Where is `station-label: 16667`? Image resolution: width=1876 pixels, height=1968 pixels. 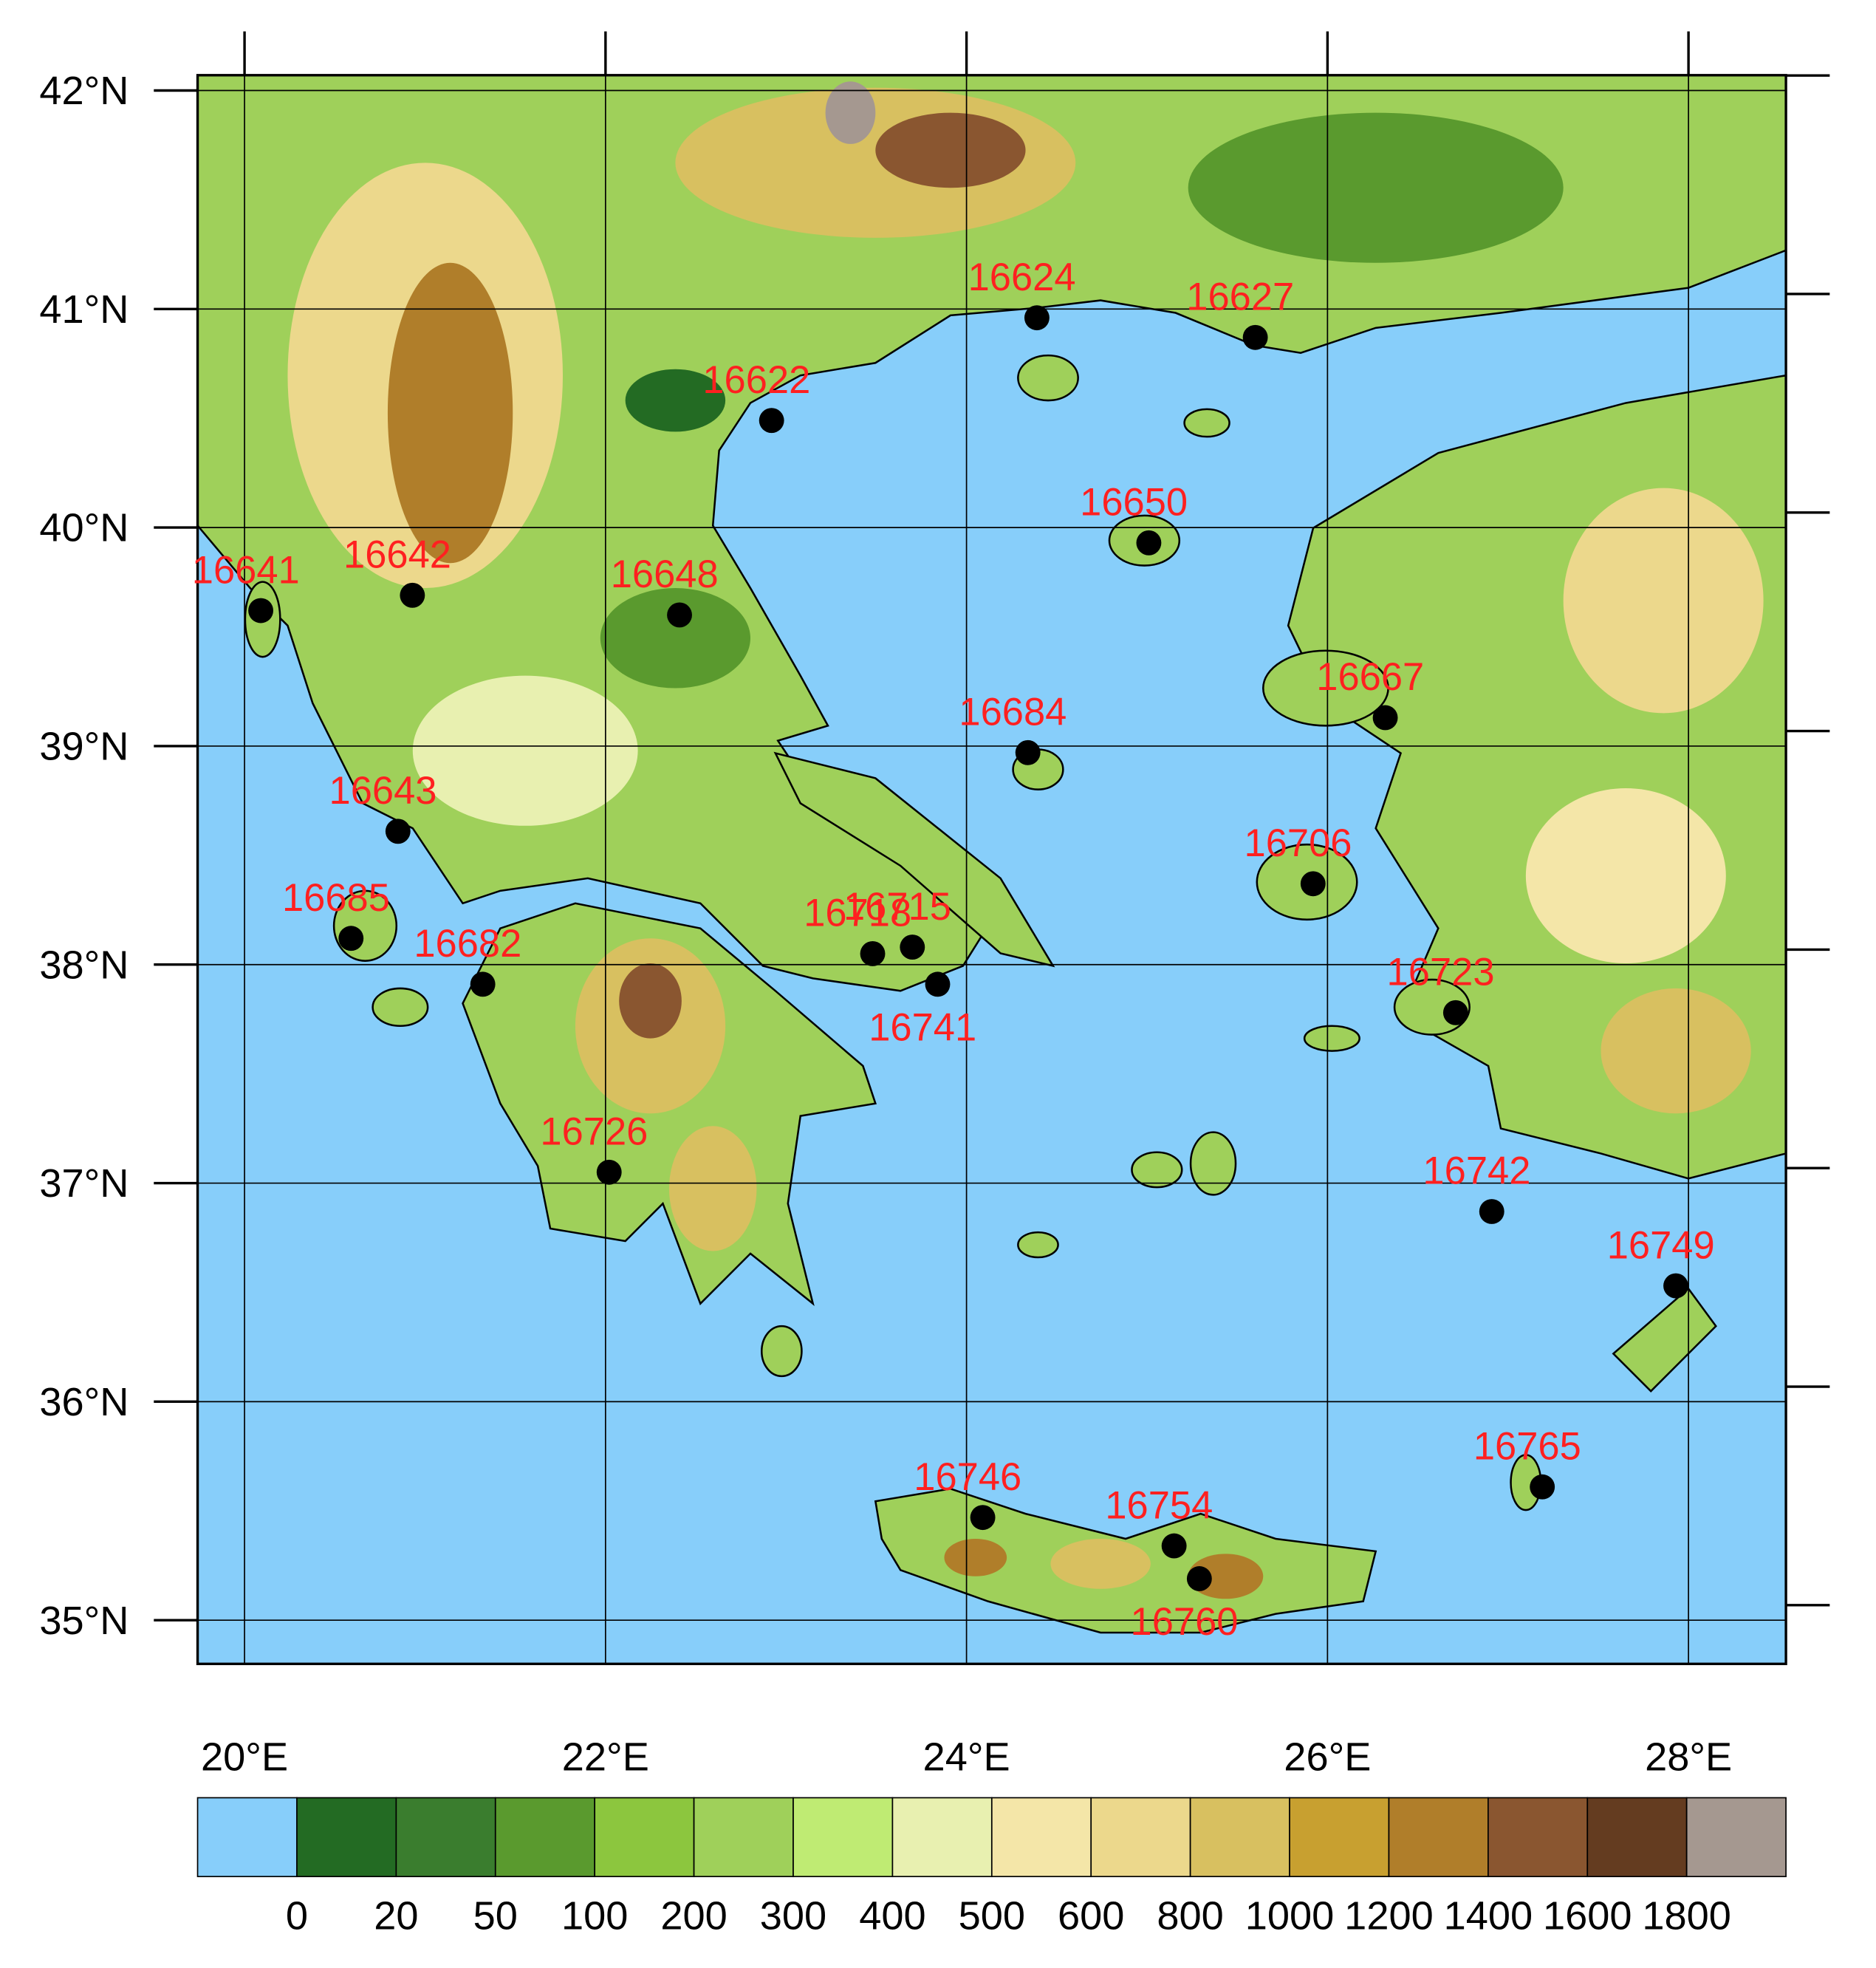
station-label: 16667 is located at coordinates (1370, 677).